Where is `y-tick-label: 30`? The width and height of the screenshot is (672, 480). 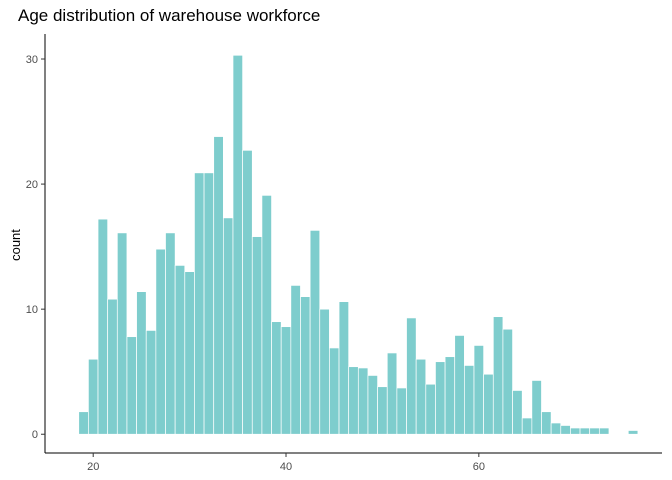 y-tick-label: 30 is located at coordinates (32, 60).